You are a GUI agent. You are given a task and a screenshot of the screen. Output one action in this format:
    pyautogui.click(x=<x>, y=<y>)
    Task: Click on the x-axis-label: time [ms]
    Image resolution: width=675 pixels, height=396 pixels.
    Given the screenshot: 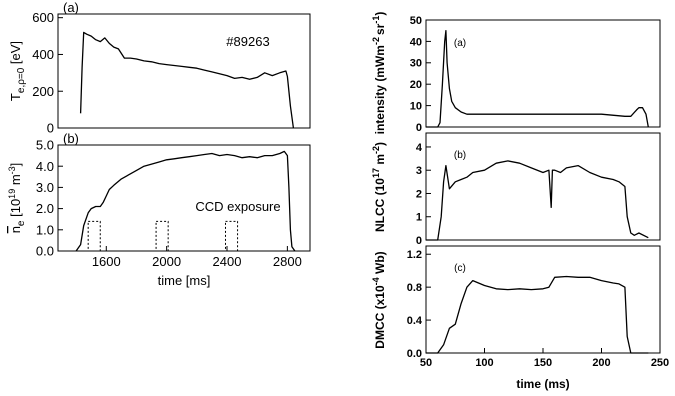 What is the action you would take?
    pyautogui.click(x=184, y=280)
    